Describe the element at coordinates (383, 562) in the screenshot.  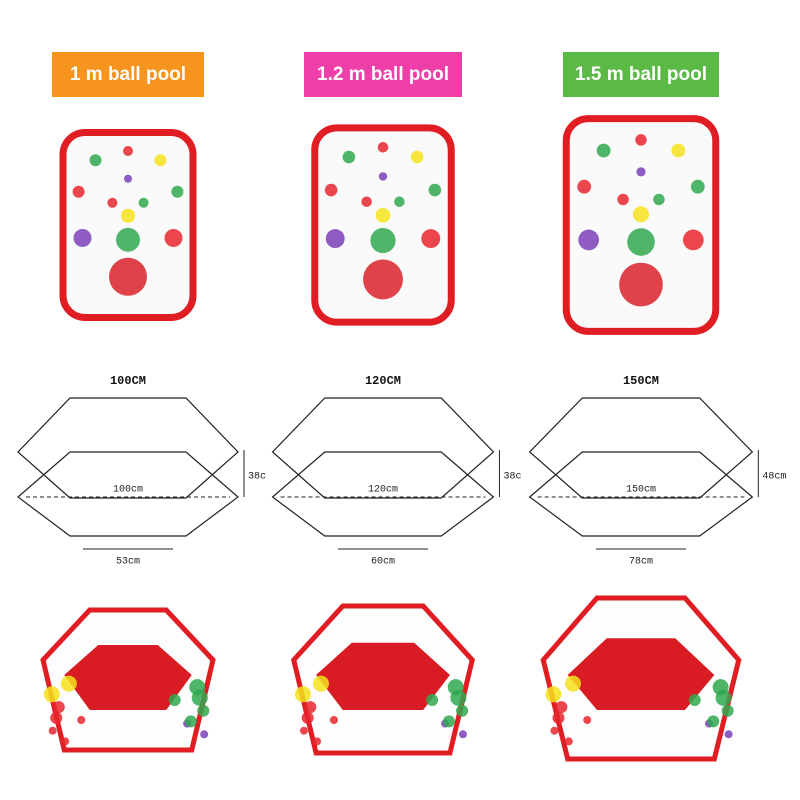
I see `side-label: 60cm` at that location.